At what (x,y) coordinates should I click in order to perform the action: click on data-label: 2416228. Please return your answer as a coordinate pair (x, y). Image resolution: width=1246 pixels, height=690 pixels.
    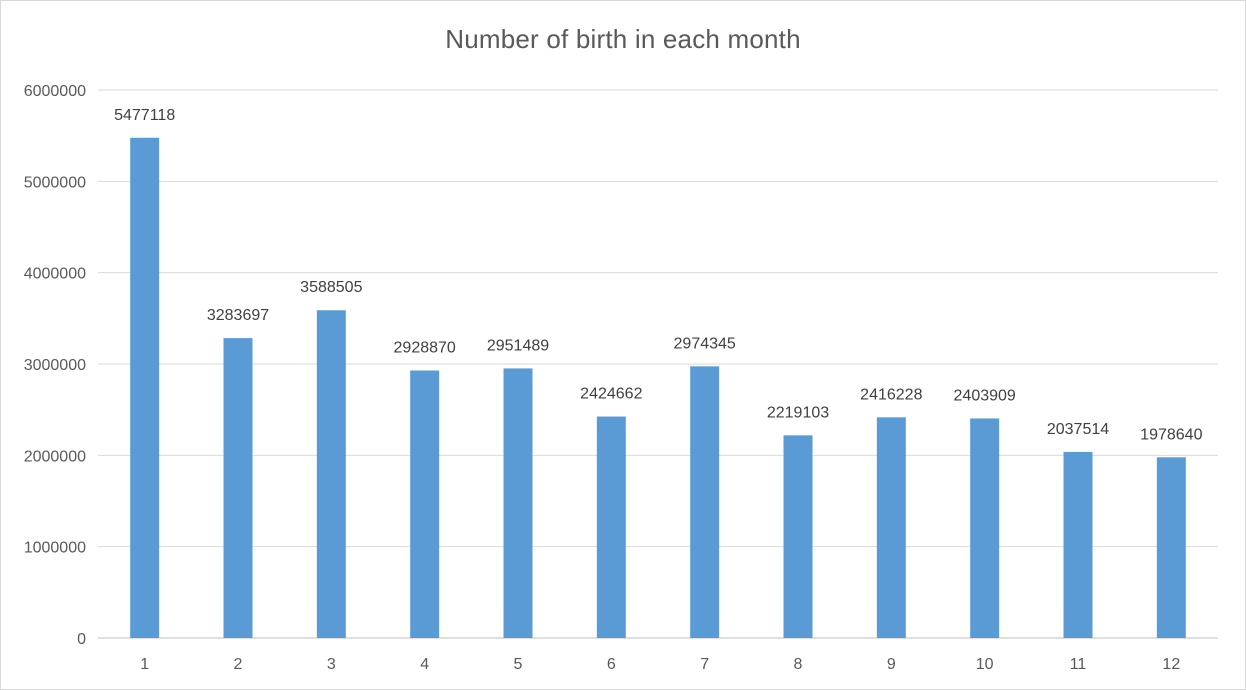
    Looking at the image, I should click on (891, 394).